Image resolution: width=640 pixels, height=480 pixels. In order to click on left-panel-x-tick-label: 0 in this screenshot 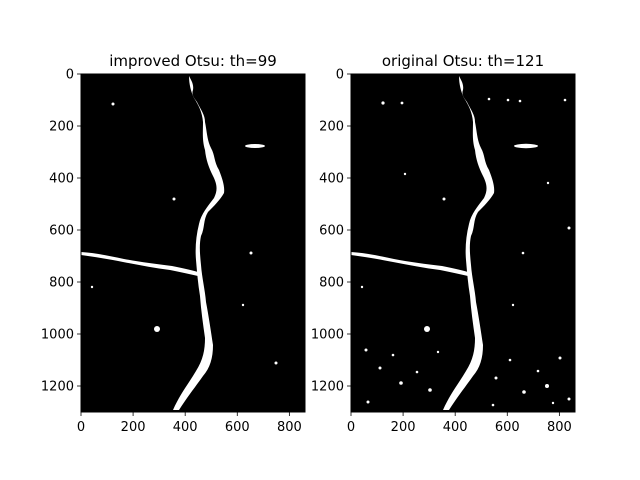, I will do `click(81, 427)`.